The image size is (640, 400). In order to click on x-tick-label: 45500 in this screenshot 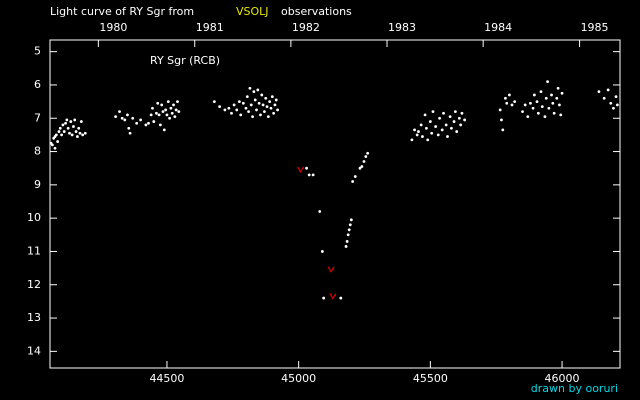, I will do `click(430, 378)`.